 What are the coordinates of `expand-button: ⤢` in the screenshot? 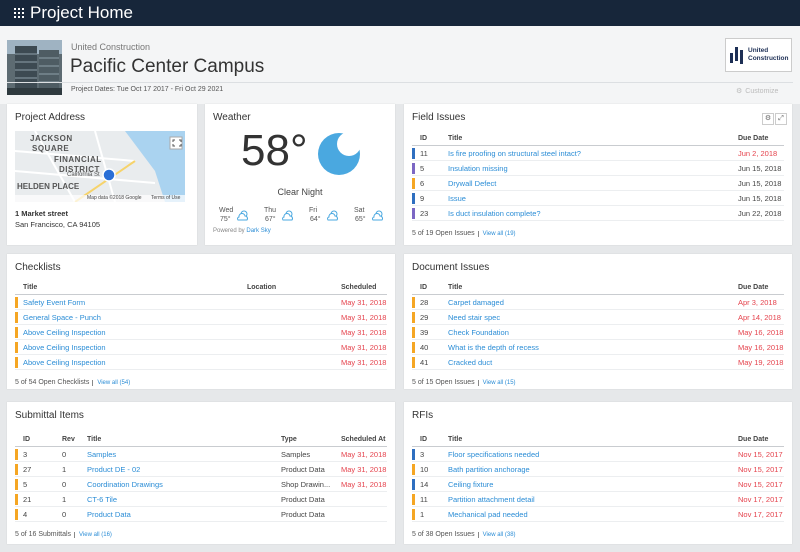 It's located at (781, 119).